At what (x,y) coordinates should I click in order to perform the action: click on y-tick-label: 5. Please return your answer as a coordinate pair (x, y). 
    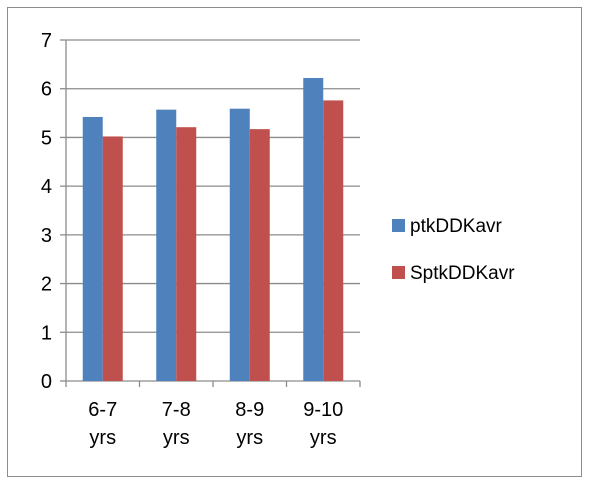
    Looking at the image, I should click on (46, 138).